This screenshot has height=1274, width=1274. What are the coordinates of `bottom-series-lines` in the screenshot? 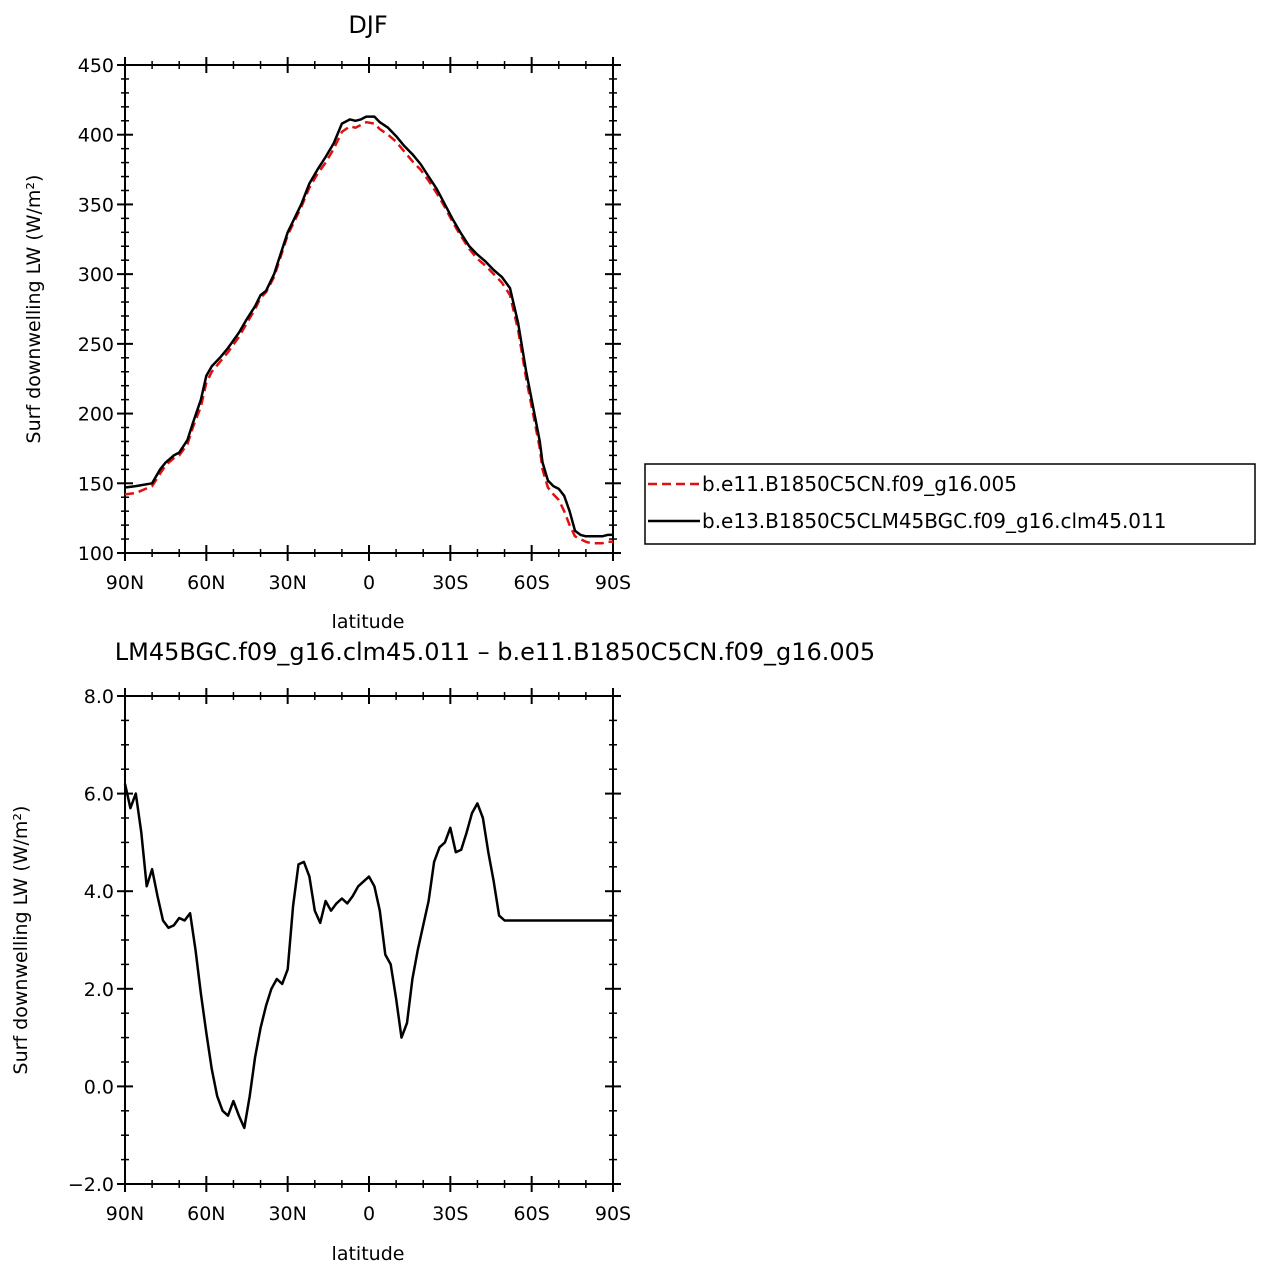 It's located at (368, 956).